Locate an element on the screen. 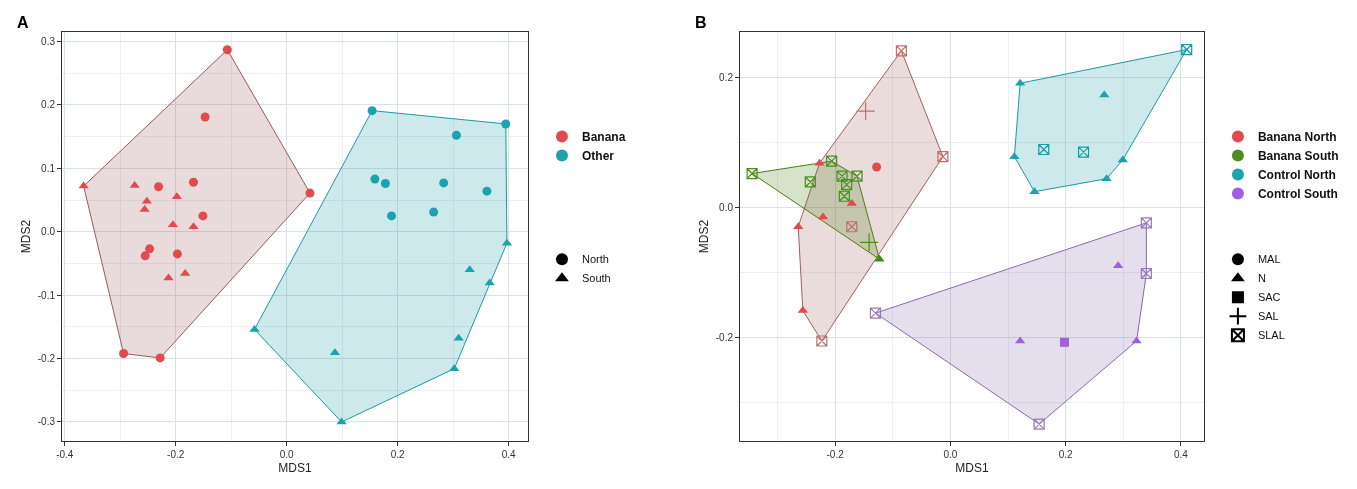 This screenshot has width=1357, height=489. legend-label: Control South is located at coordinates (1297, 194).